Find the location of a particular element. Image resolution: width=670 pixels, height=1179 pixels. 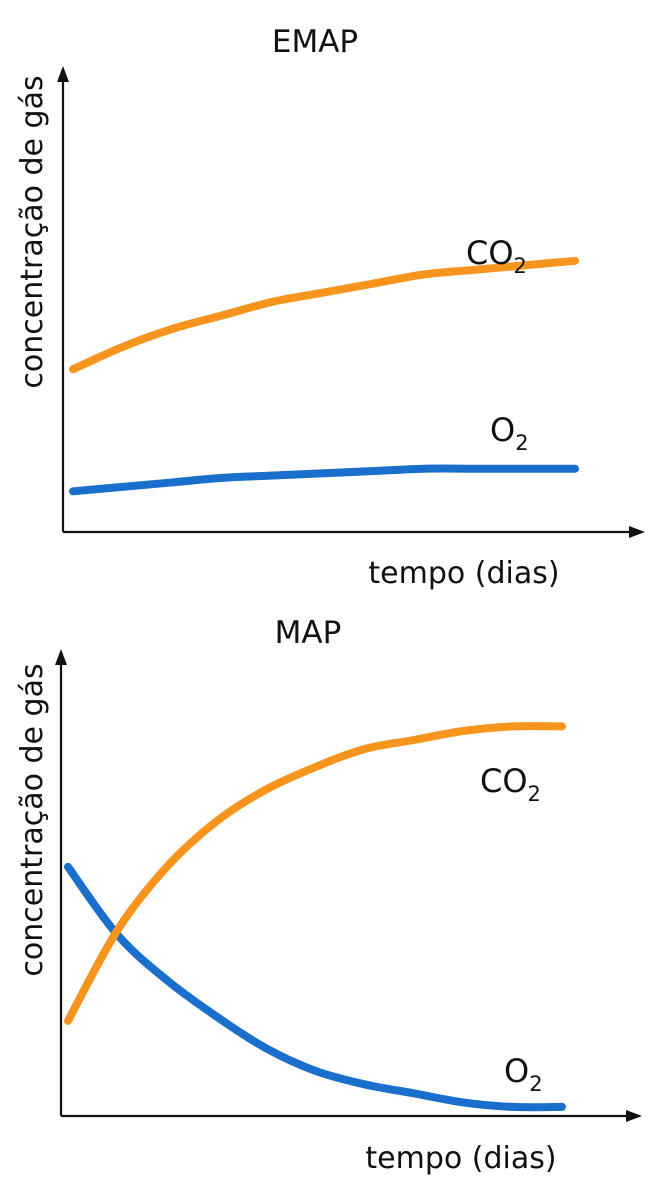

chart-emap-series-o2-line is located at coordinates (324, 480).